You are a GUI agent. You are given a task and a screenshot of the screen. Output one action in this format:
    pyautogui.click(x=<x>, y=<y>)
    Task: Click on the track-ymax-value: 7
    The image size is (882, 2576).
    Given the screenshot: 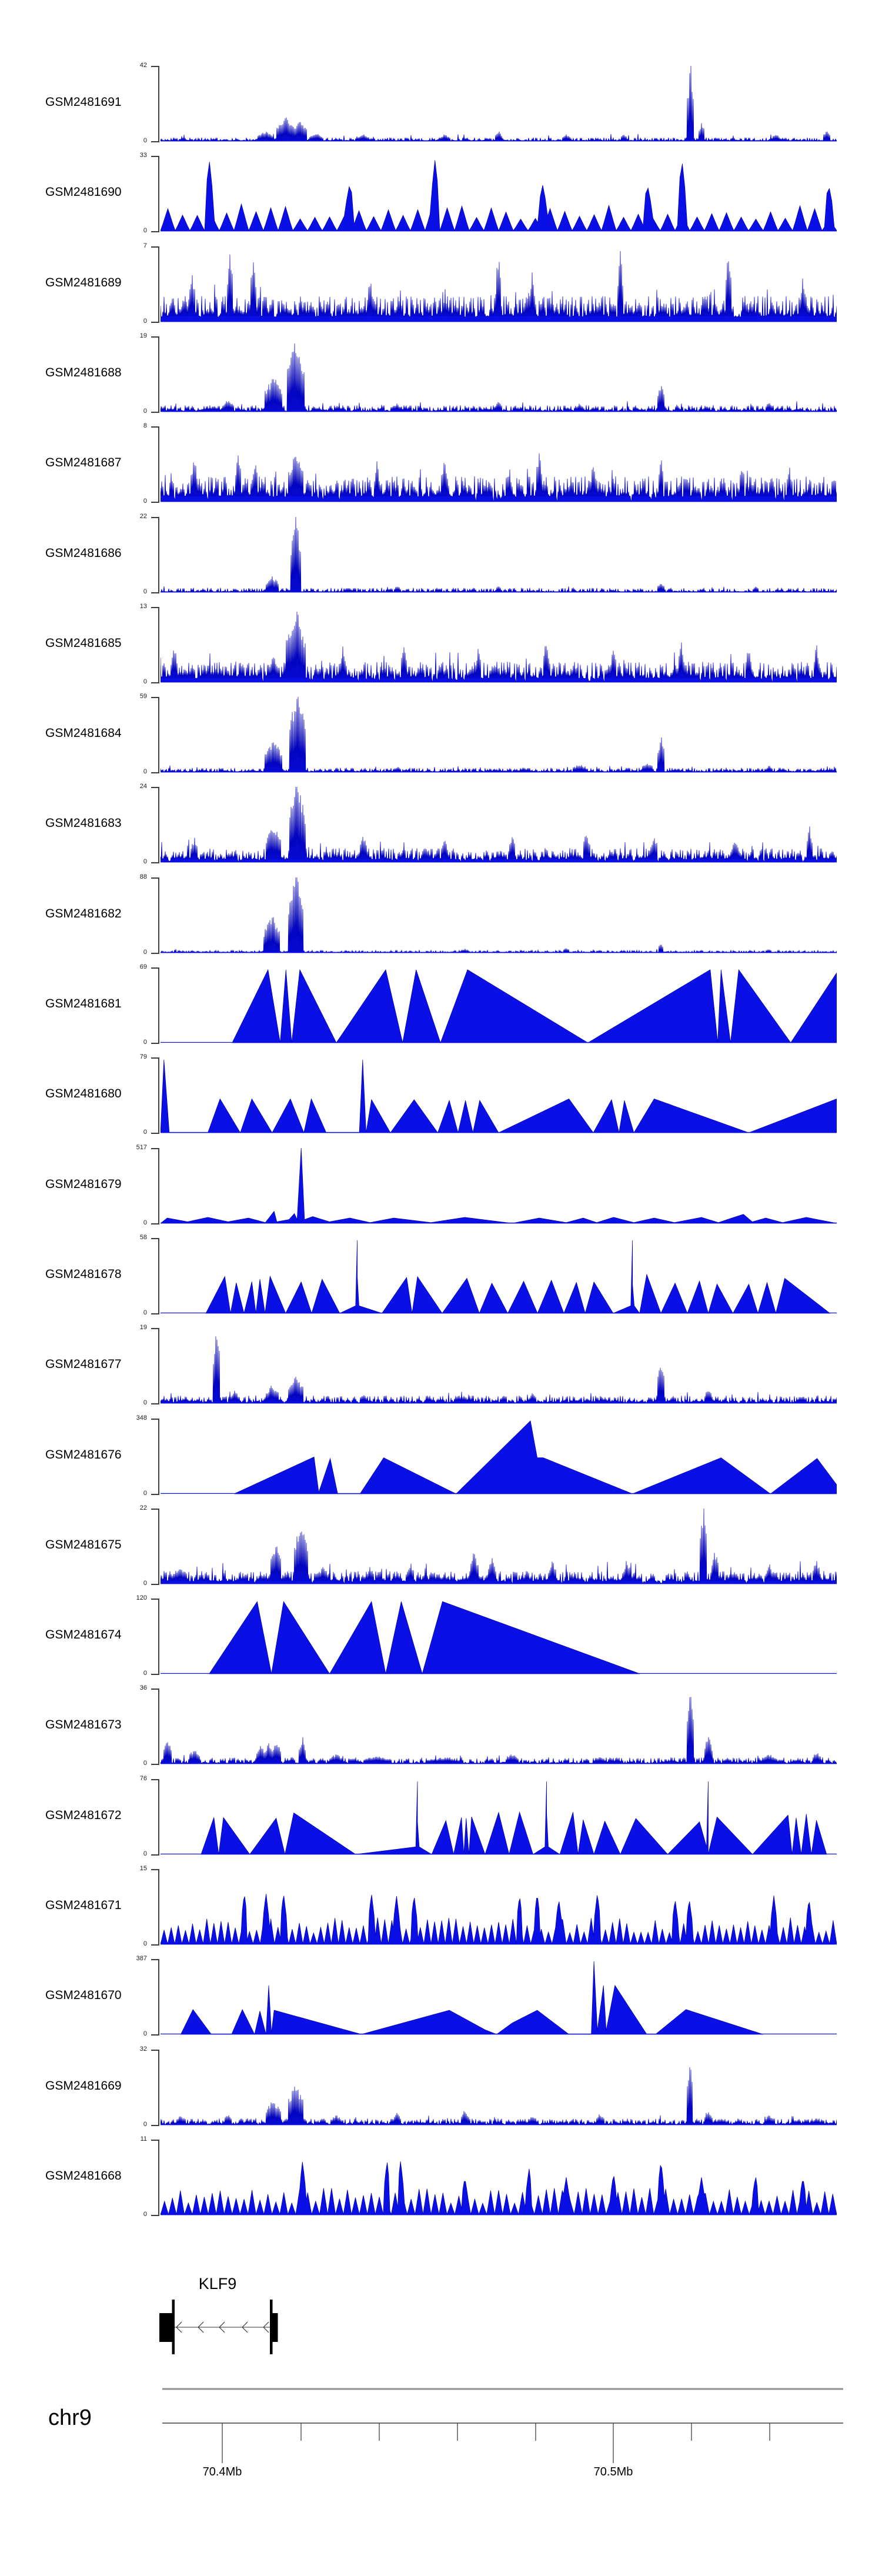 What is the action you would take?
    pyautogui.click(x=145, y=245)
    